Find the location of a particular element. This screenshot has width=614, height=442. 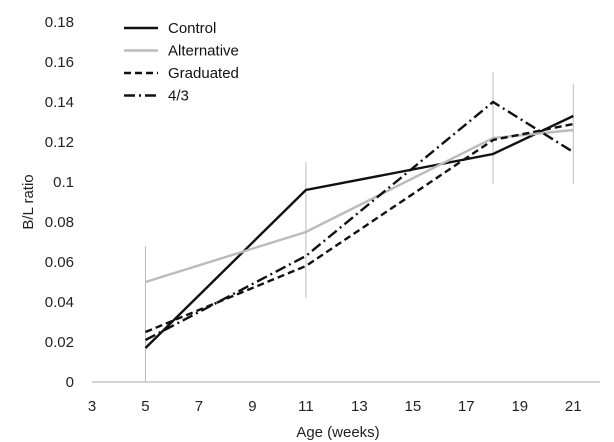

legend-label: Control is located at coordinates (192, 28).